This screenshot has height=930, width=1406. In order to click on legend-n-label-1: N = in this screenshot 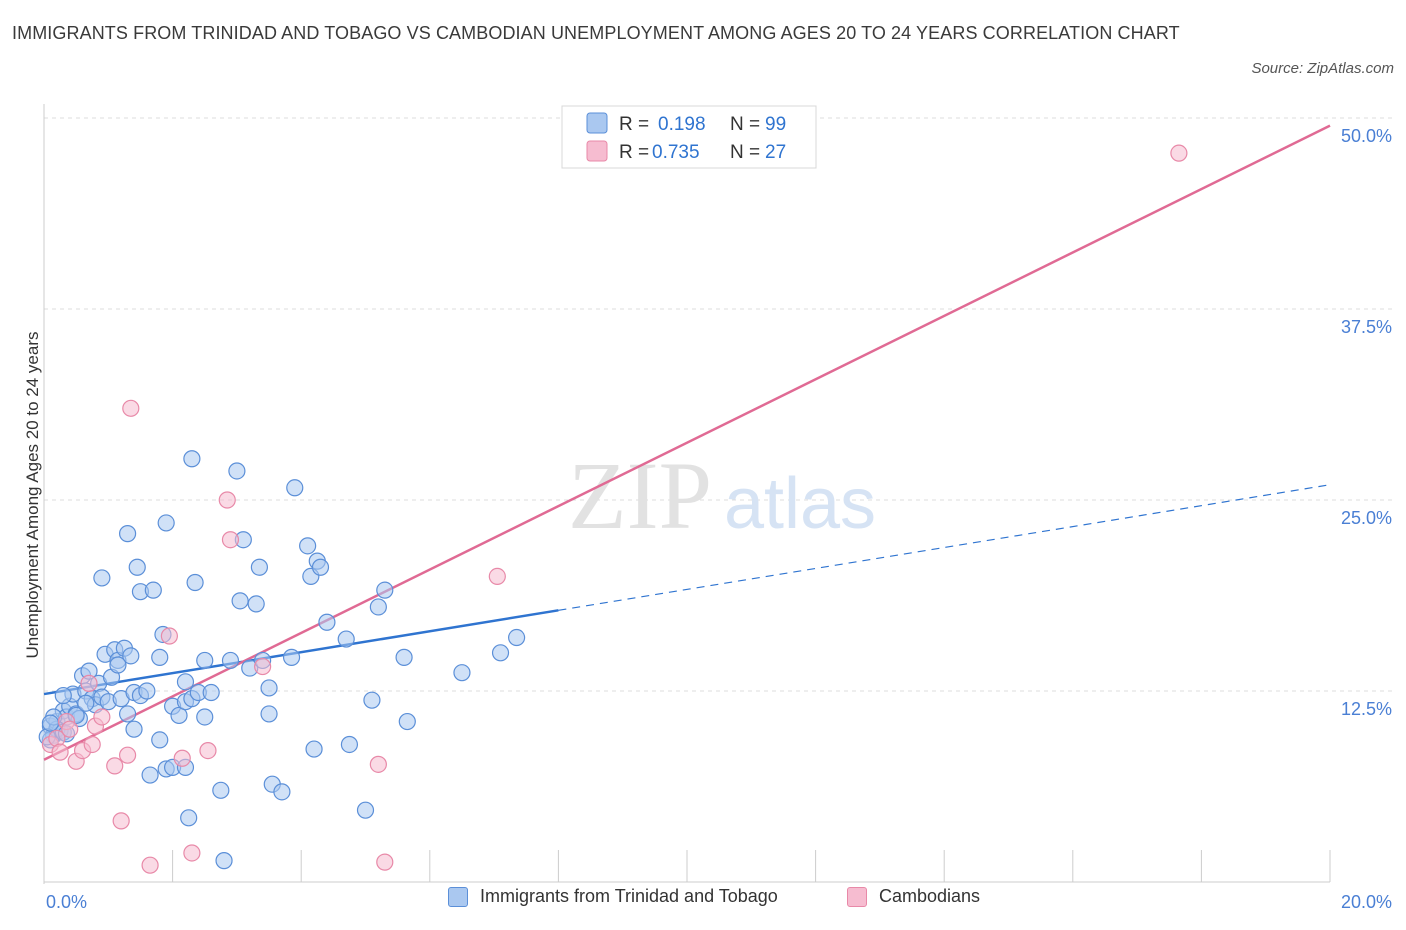, I will do `click(745, 124)`.